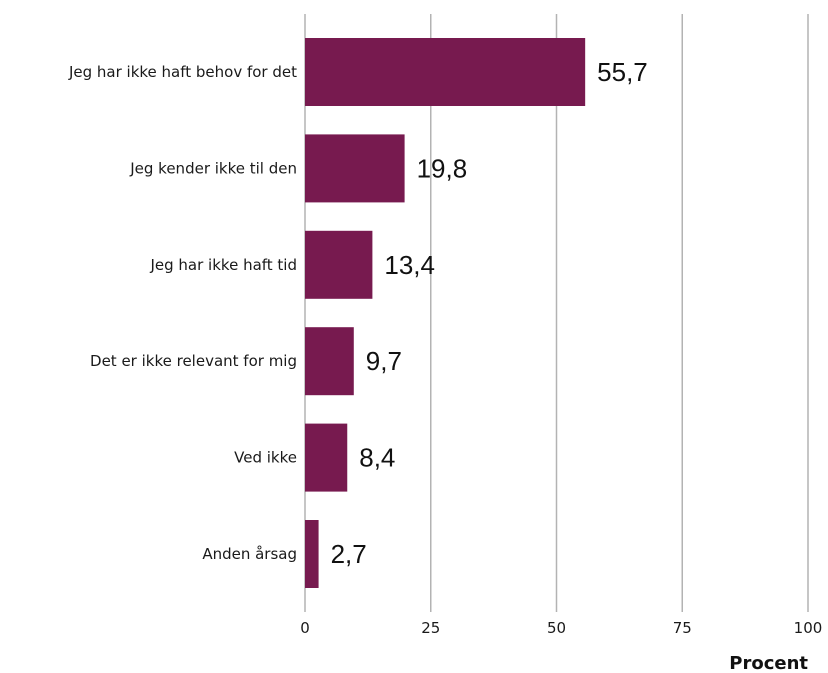  I want to click on x-tick-labels: 0 25 50 75 100, so click(561, 628).